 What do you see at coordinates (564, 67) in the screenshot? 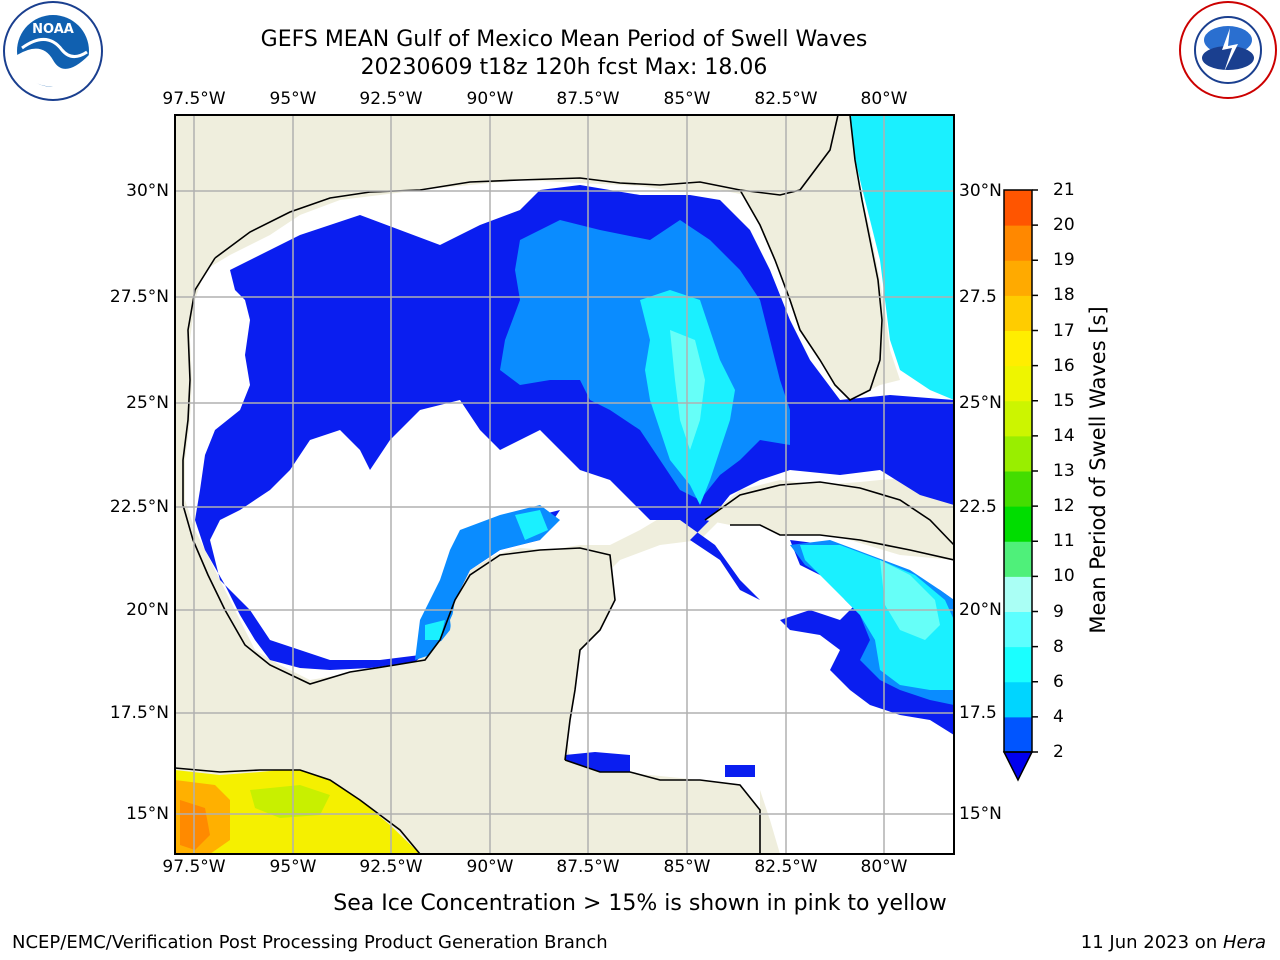
I see `map-subtitle: 20230609 t18z 120h fcst Max: 18.06` at bounding box center [564, 67].